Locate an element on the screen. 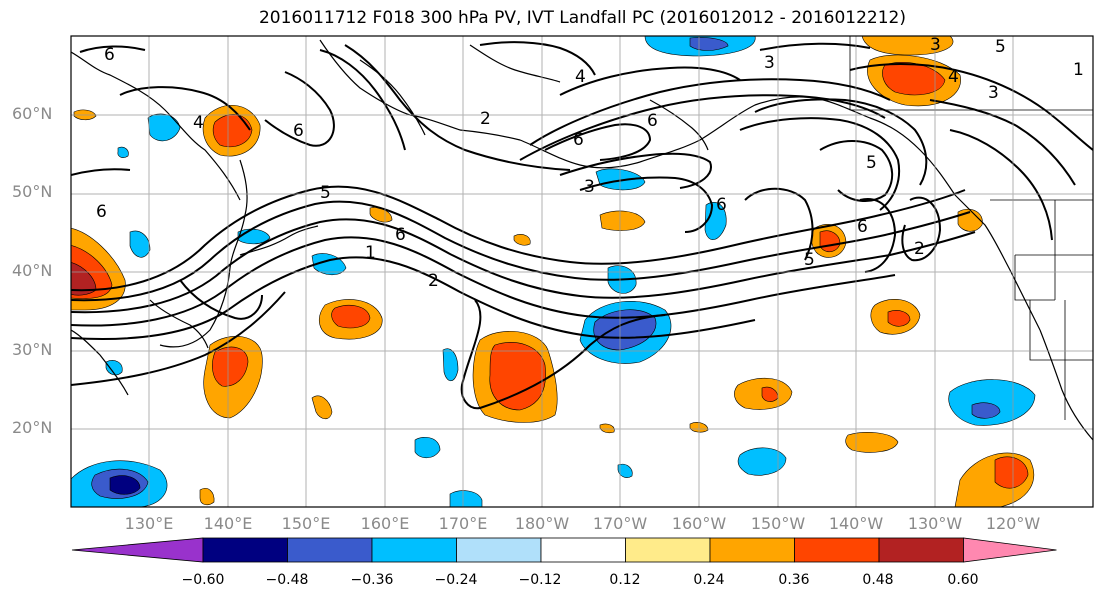  lon-label-170e: 170°E is located at coordinates (463, 523).